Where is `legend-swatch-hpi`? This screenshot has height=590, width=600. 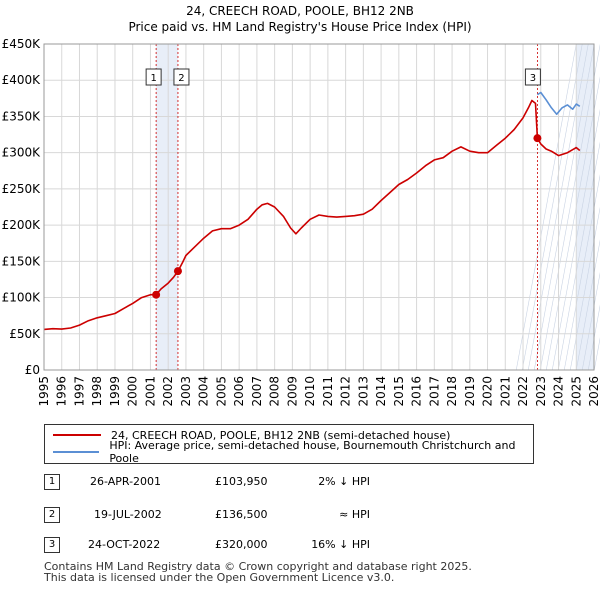
legend-swatch-hpi is located at coordinates (76, 452).